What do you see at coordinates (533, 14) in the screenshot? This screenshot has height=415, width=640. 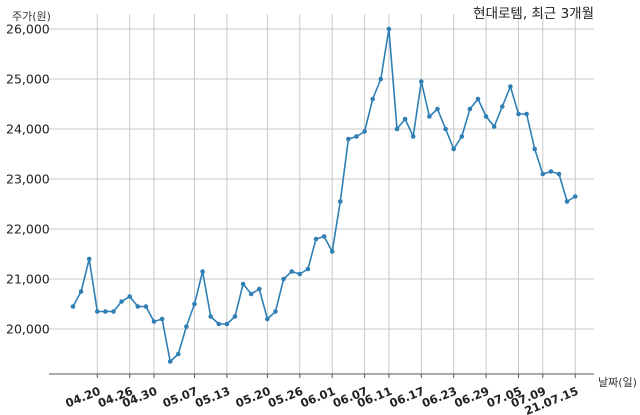 I see `chart-title: 현대로템, 최근 3개월` at bounding box center [533, 14].